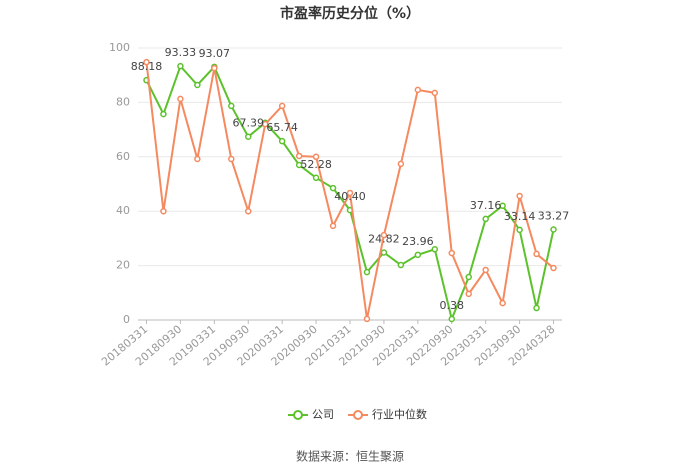 The height and width of the screenshot is (473, 700). Describe the element at coordinates (554, 216) in the screenshot. I see `data-label: 33.27` at that location.